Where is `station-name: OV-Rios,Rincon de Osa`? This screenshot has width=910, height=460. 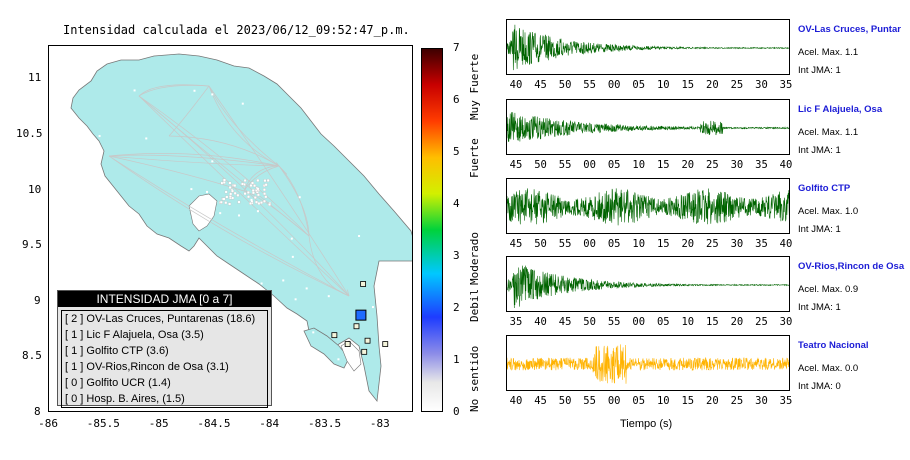
station-name: OV-Rios,Rincon de Osa is located at coordinates (851, 266).